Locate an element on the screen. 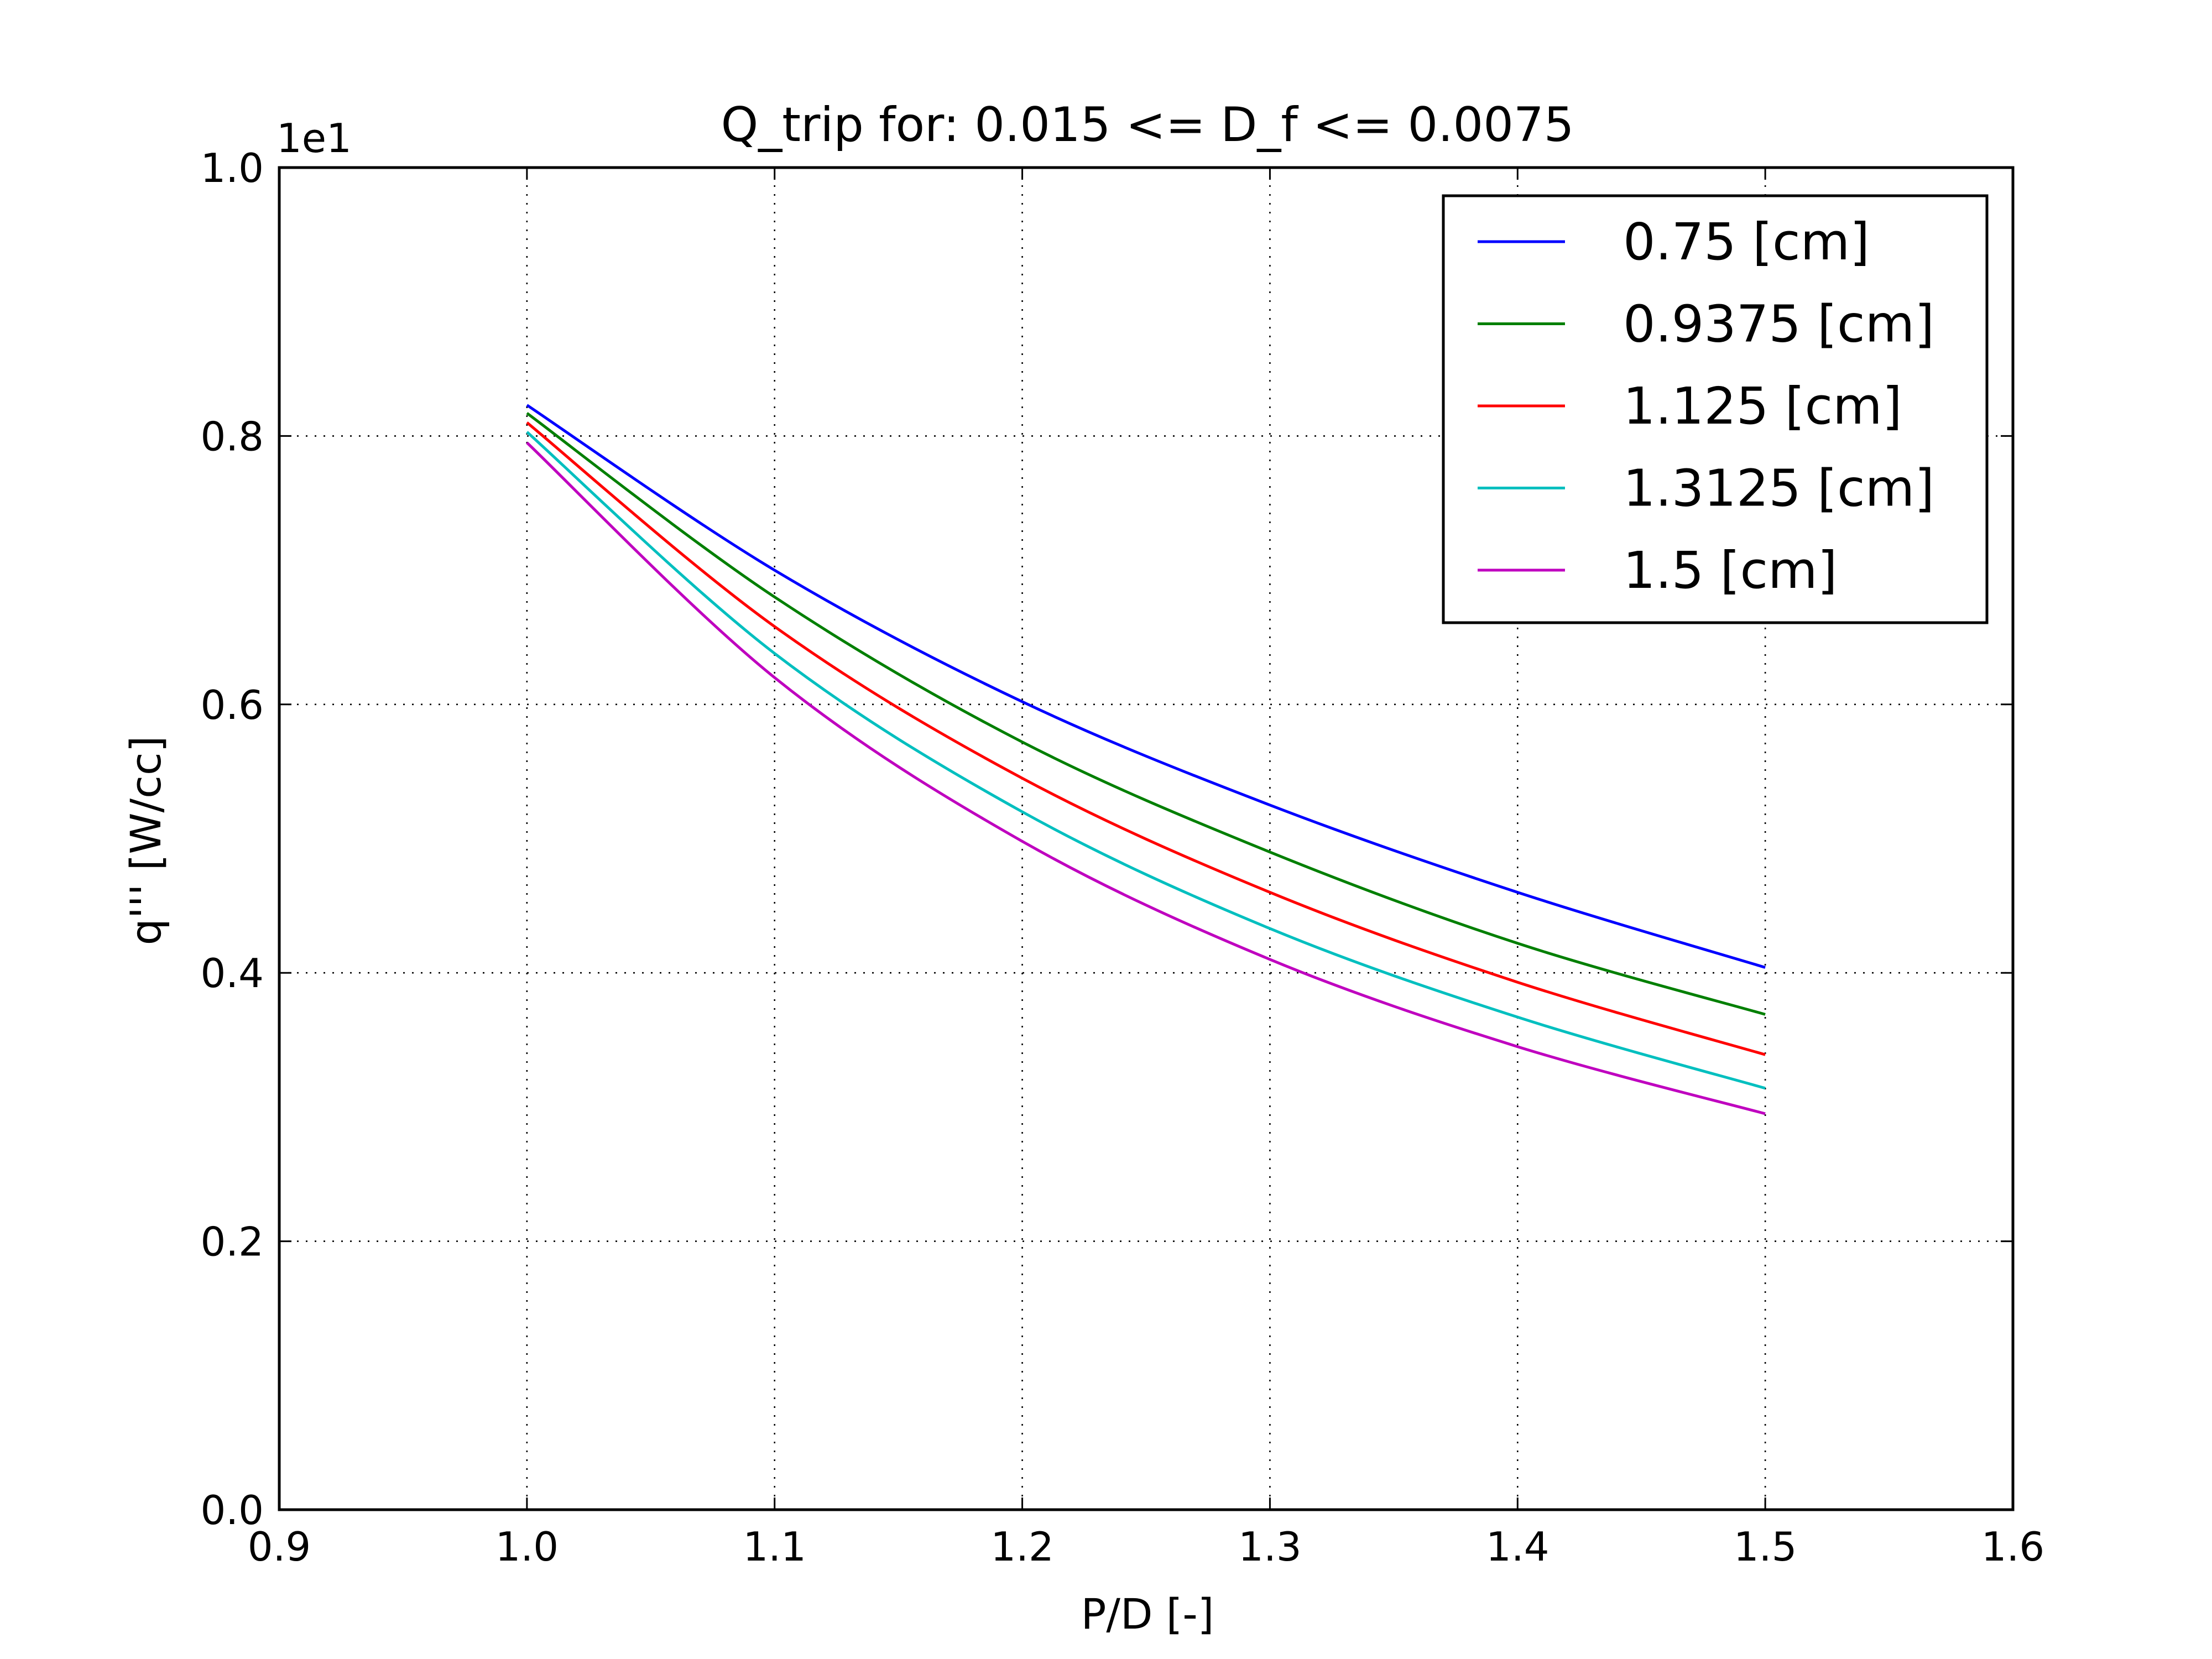  x-tick-label: 1.3 is located at coordinates (1270, 1547).